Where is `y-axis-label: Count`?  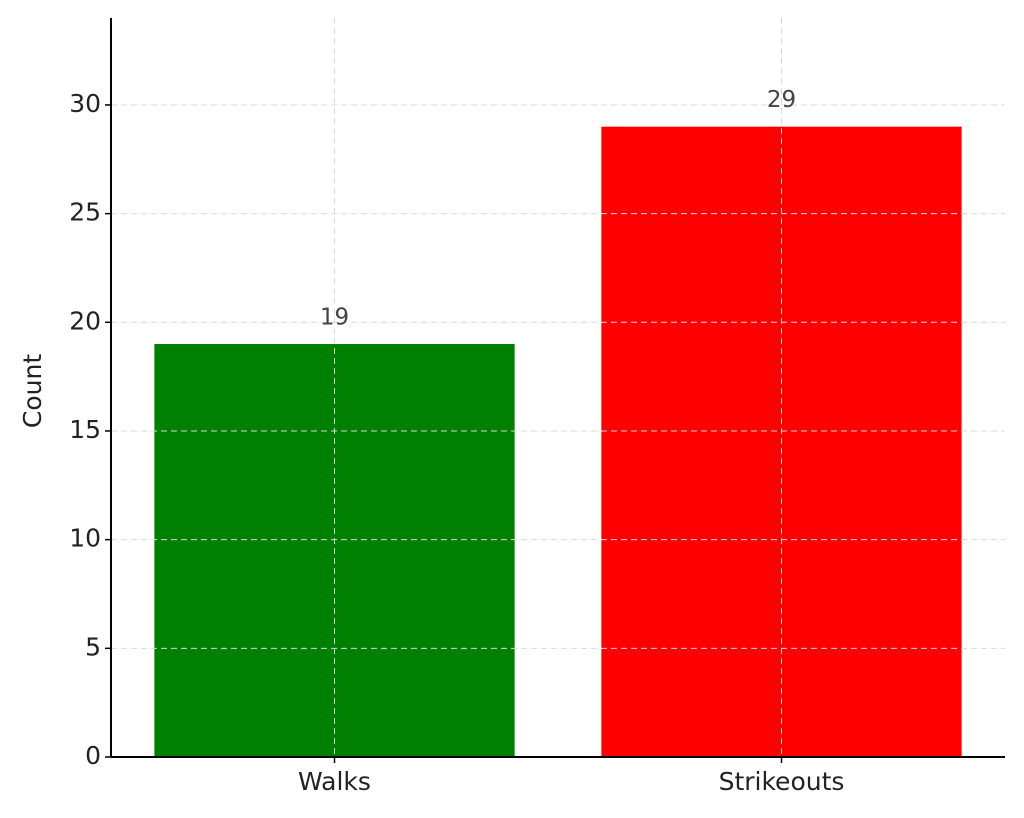
y-axis-label: Count is located at coordinates (32, 391).